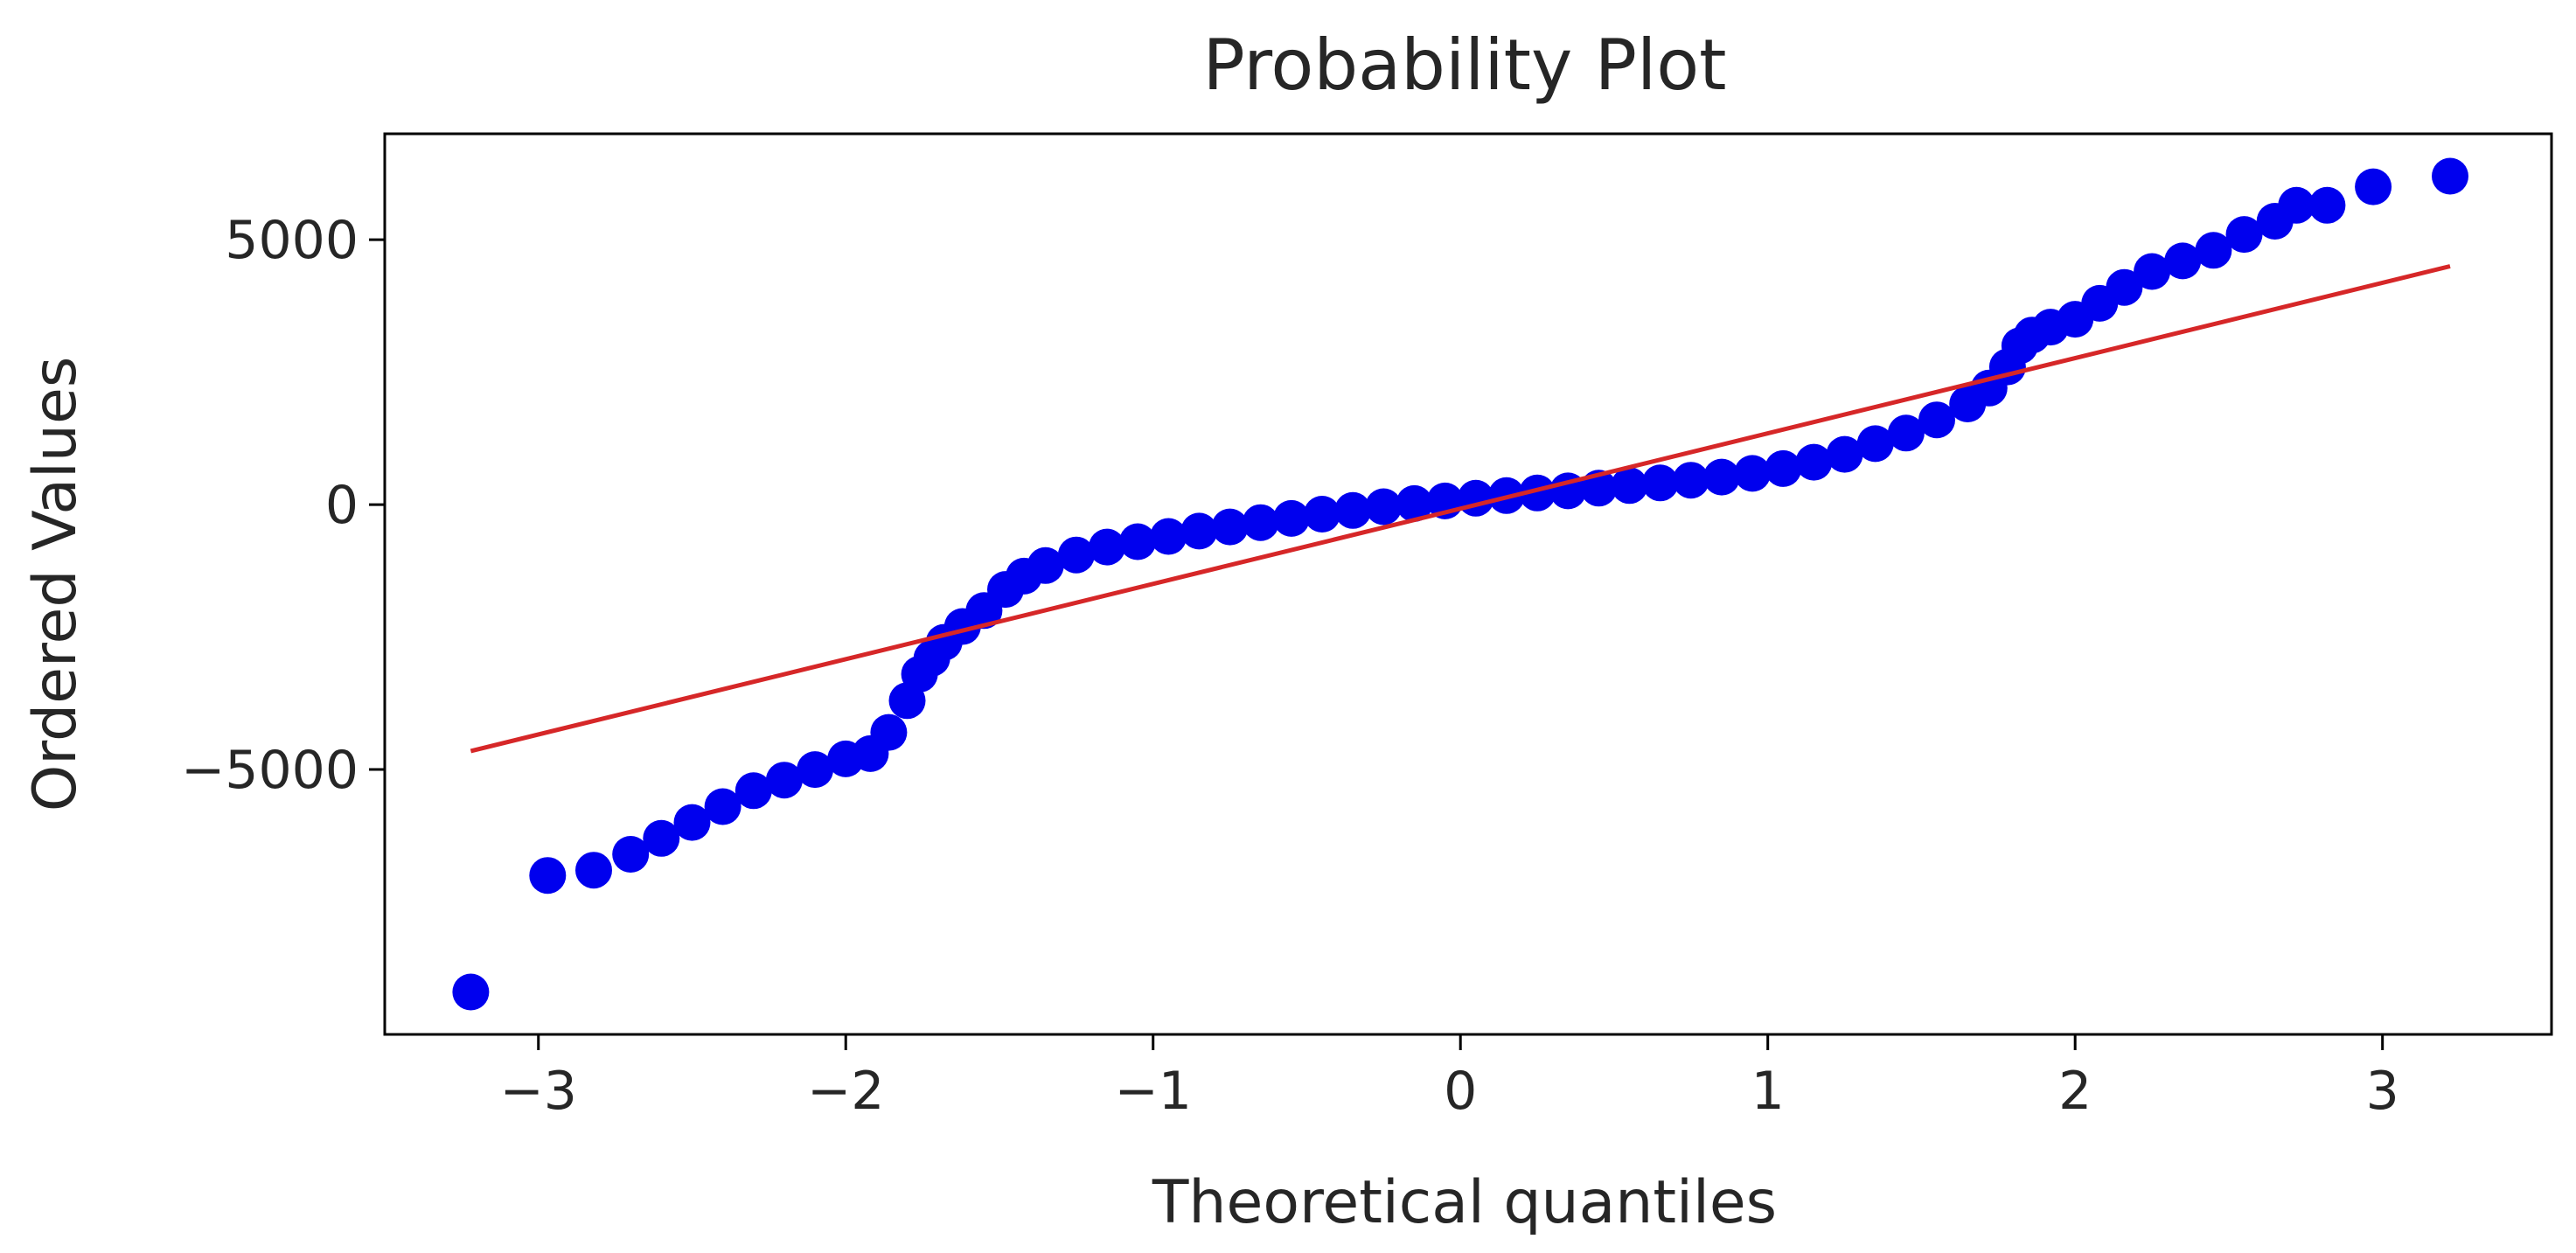  Describe the element at coordinates (845, 1091) in the screenshot. I see `x-tick-label: −2` at that location.